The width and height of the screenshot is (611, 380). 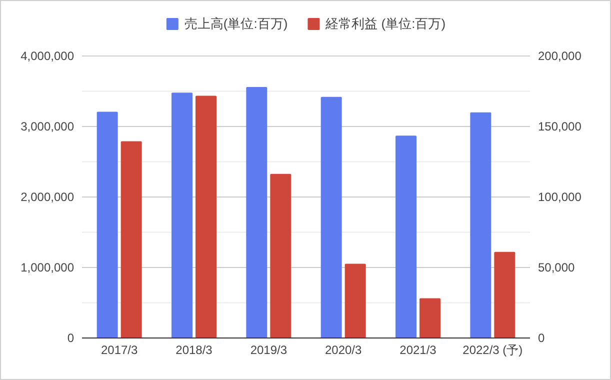 I want to click on y-tick-label: 1,000,000, so click(x=47, y=267).